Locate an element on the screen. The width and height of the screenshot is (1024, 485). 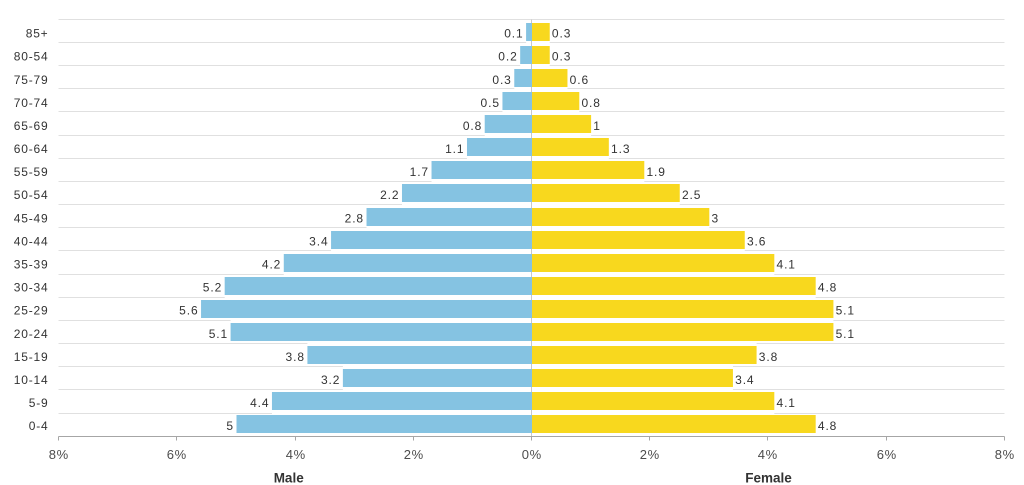
svg-text: 35-39 is located at coordinates (31, 265).